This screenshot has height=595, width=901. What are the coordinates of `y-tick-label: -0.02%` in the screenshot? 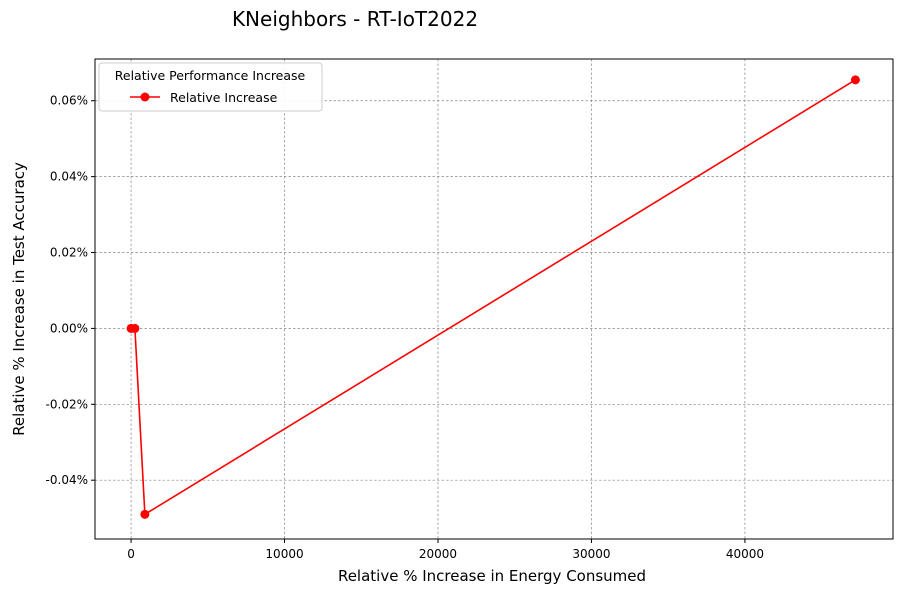 It's located at (67, 404).